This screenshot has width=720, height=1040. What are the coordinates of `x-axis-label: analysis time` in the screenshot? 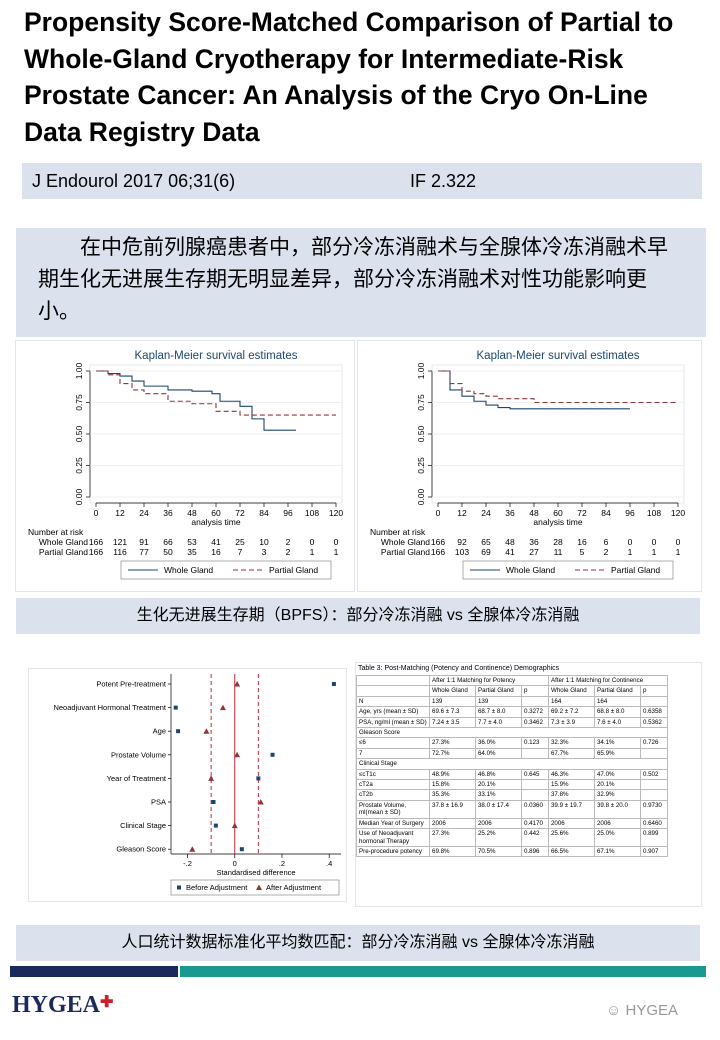 It's located at (557, 522).